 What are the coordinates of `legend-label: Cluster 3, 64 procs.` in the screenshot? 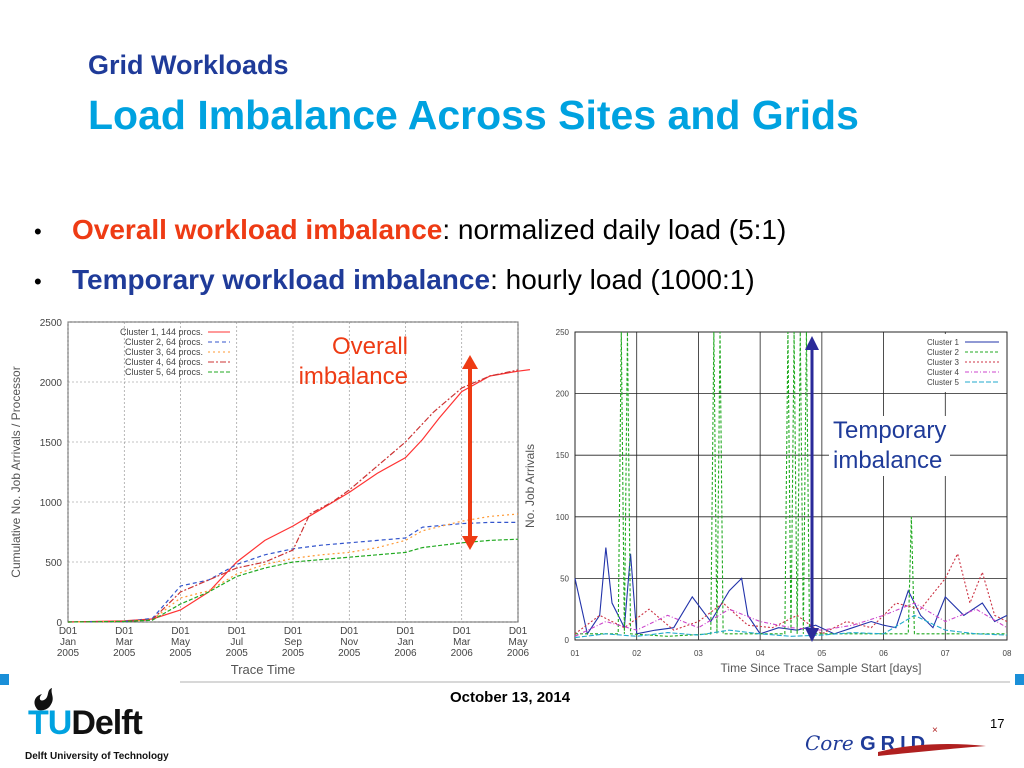 It's located at (164, 352).